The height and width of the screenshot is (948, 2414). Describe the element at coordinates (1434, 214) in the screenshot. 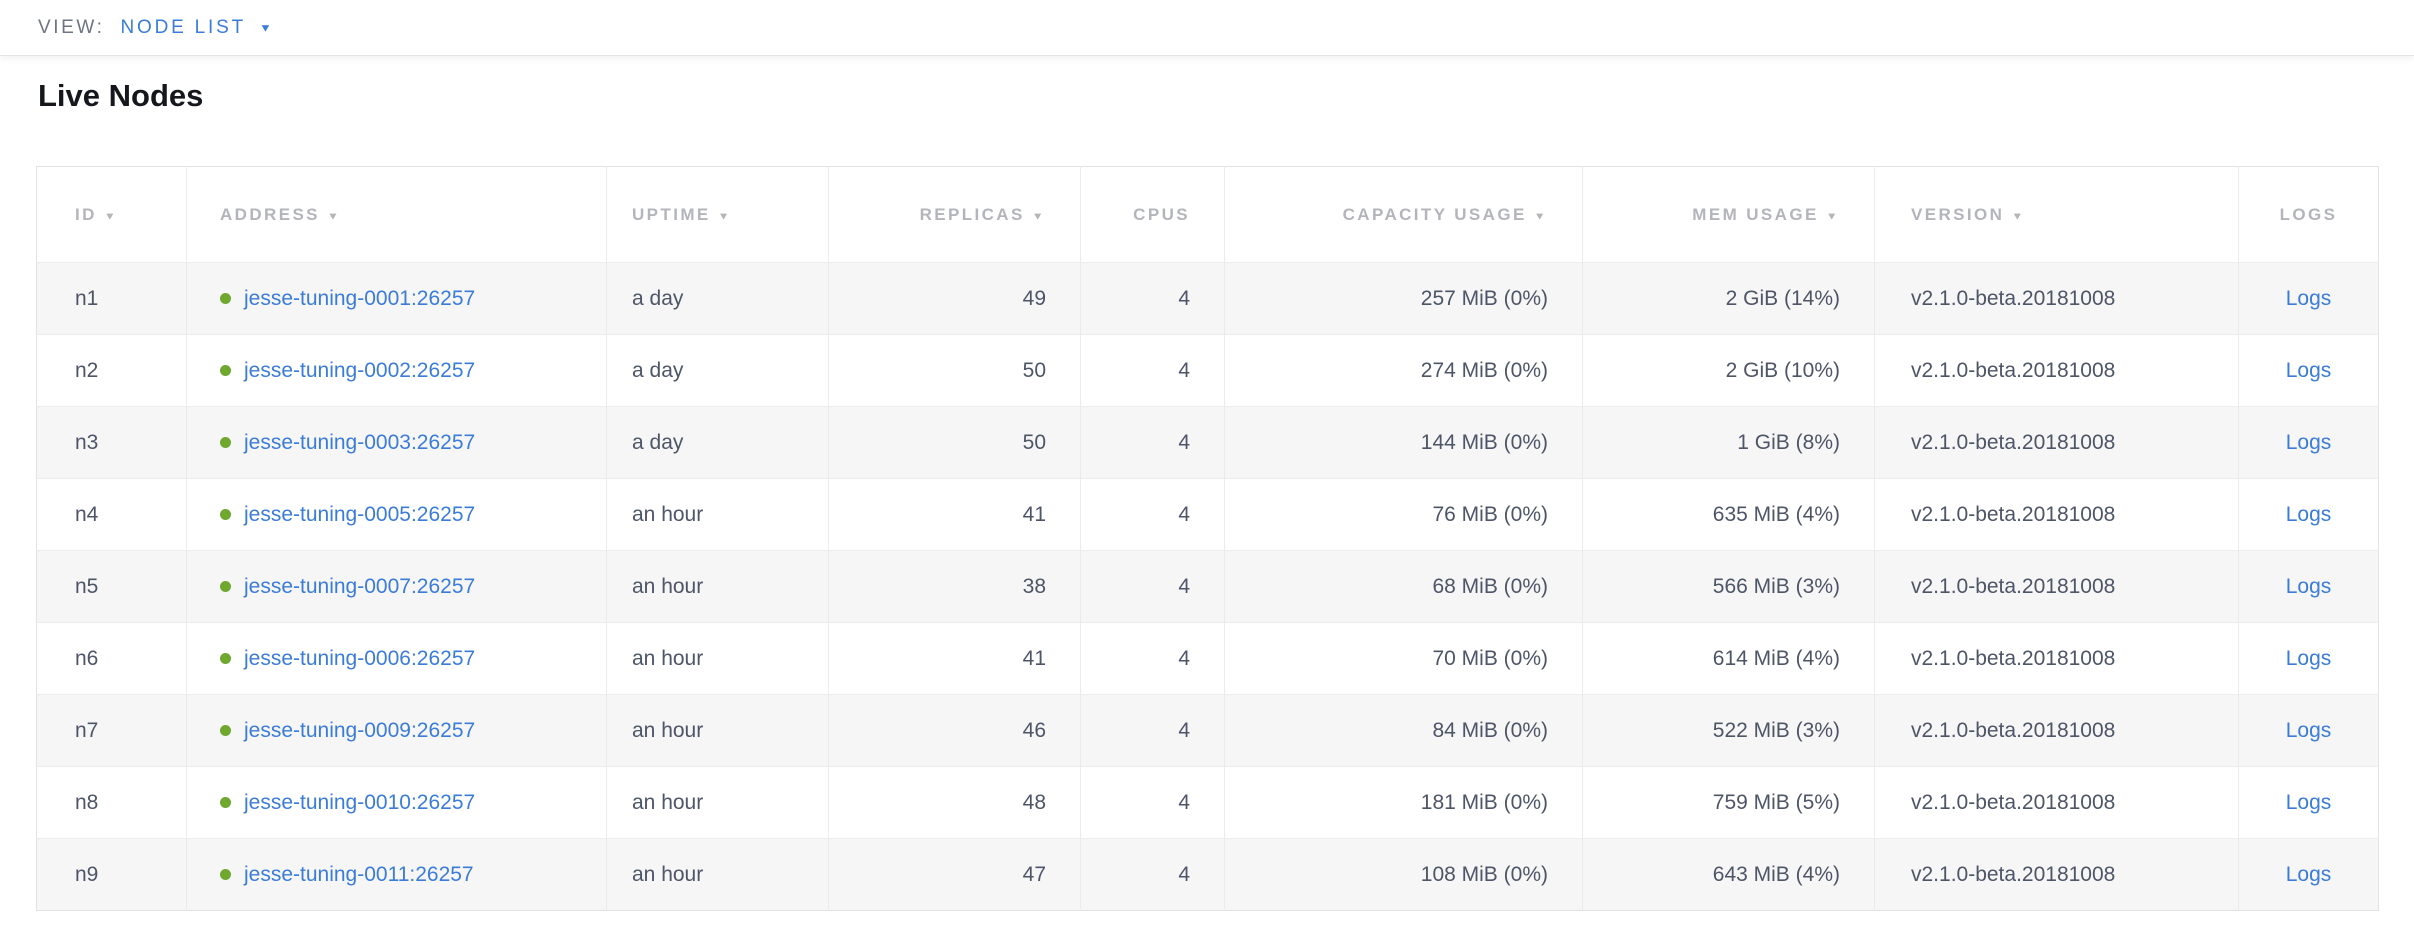

I see `column-label: CAPACITY USAGE` at that location.